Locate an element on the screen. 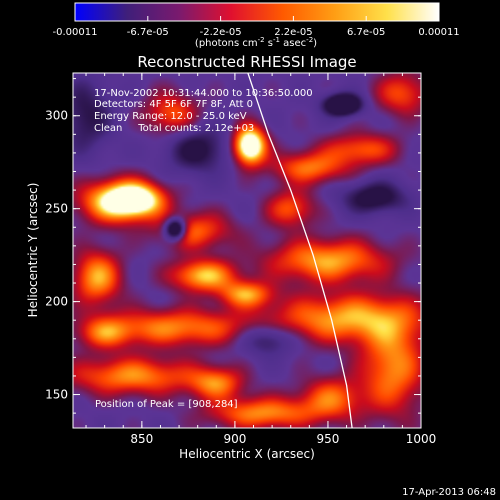 The image size is (500, 500). colorbar-gradient is located at coordinates (257, 12).